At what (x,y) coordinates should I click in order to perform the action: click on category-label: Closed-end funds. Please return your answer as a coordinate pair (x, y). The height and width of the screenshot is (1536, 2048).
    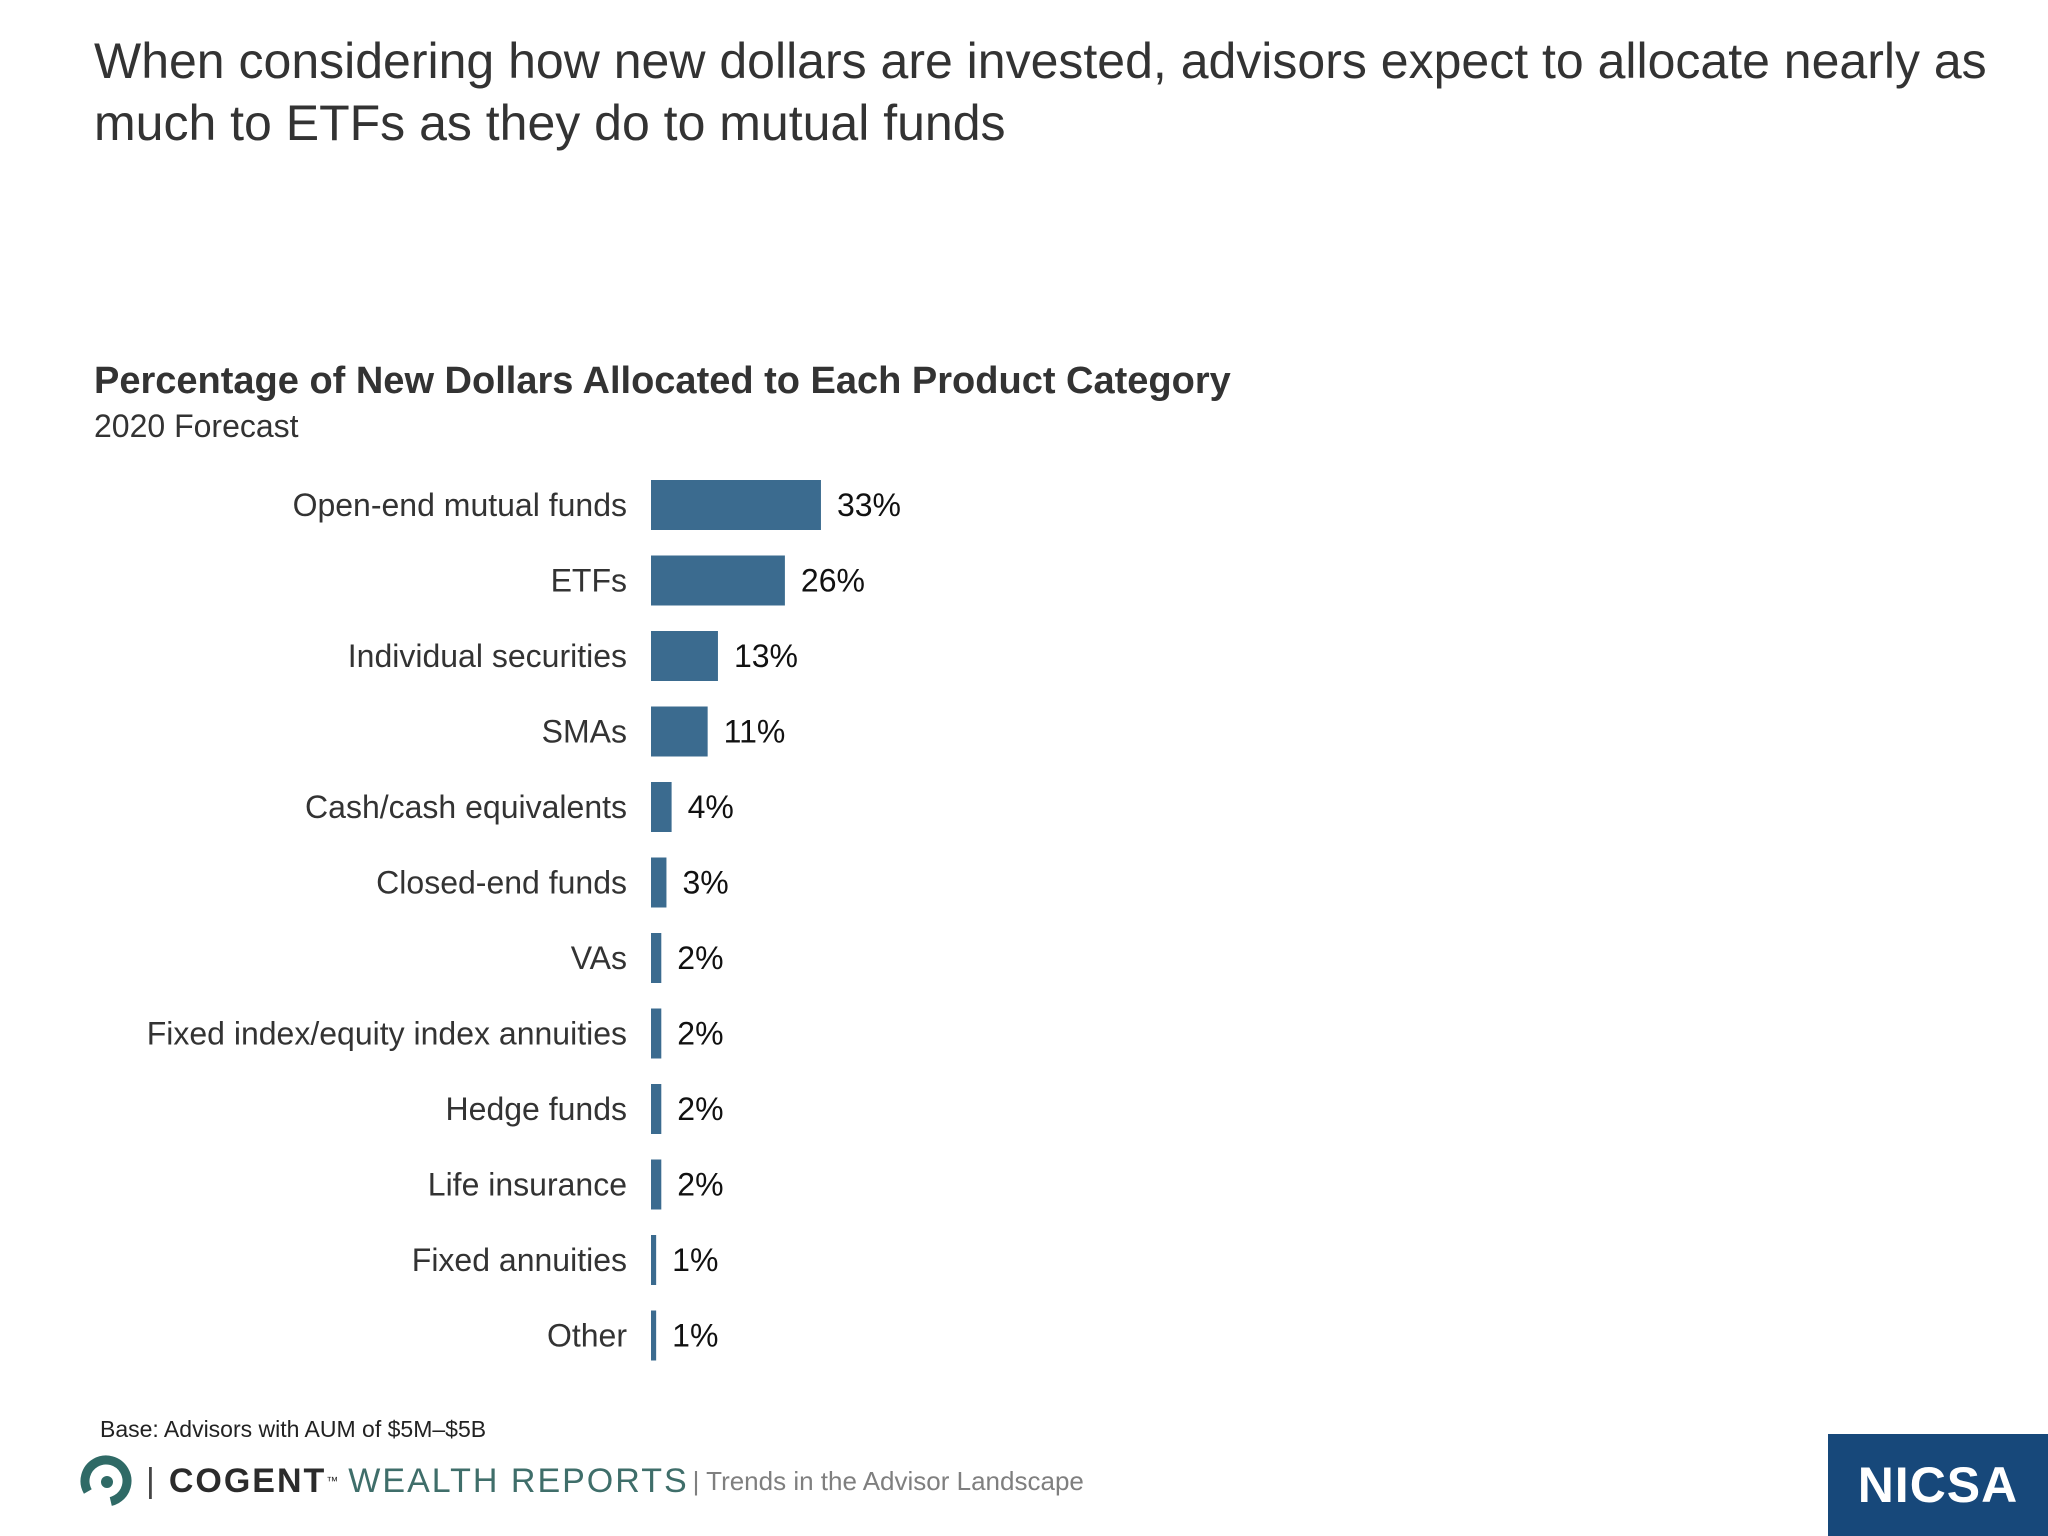
    Looking at the image, I should click on (501, 883).